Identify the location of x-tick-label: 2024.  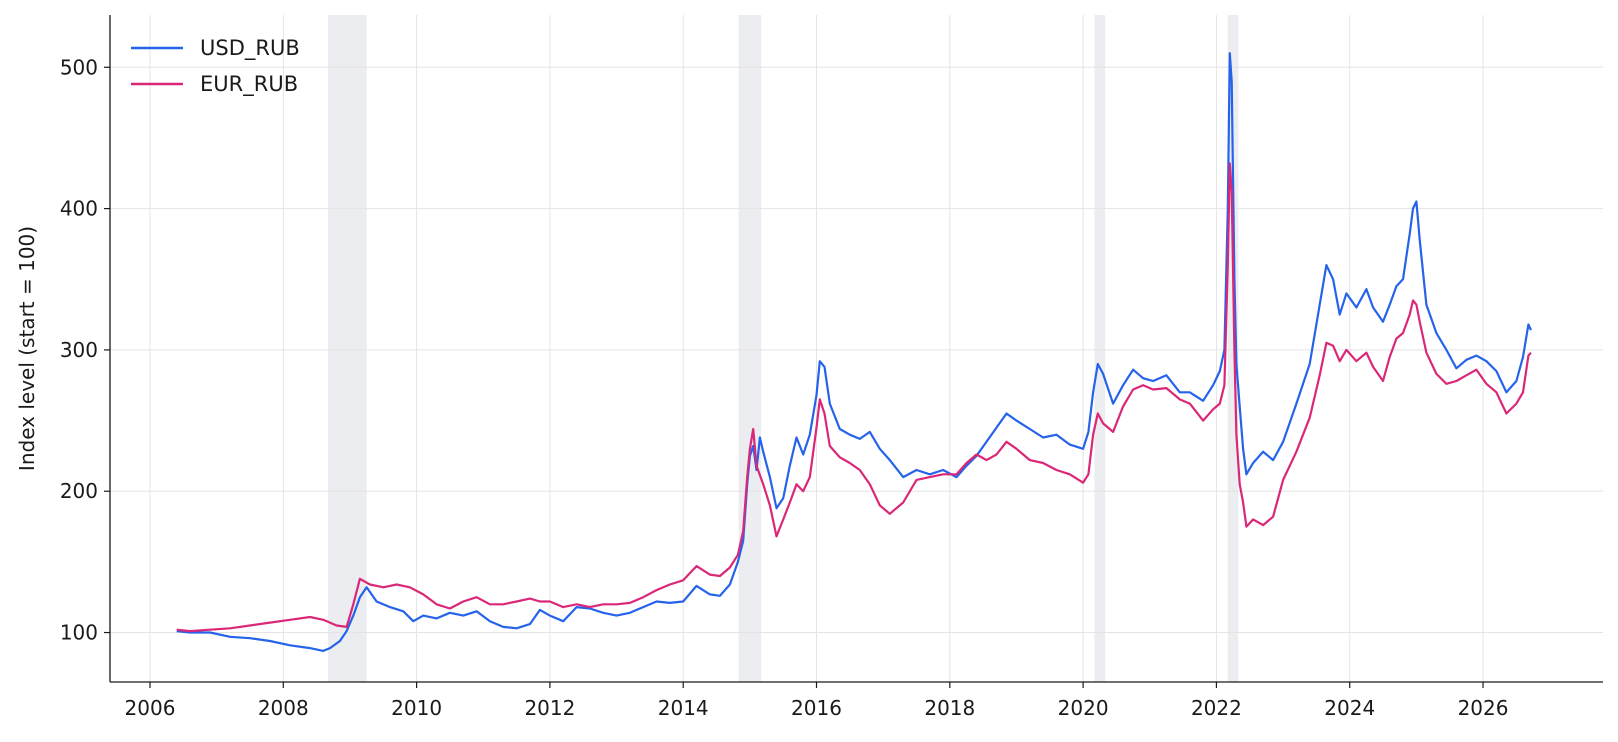
(1349, 708).